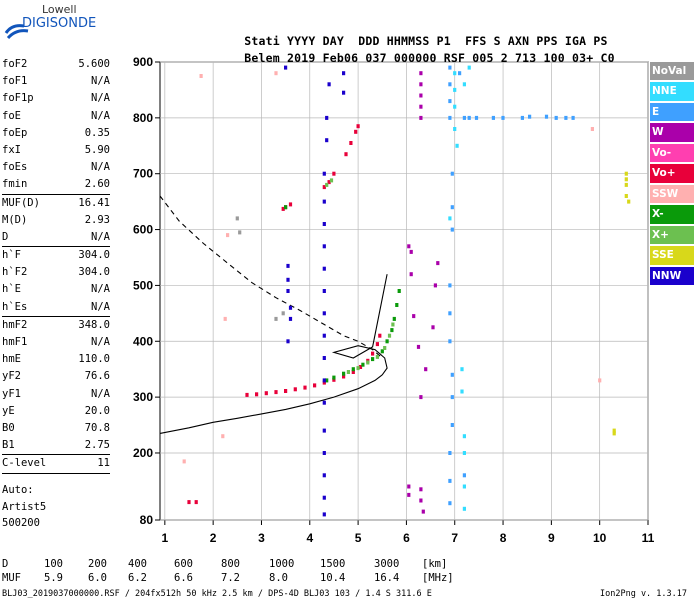 The width and height of the screenshot is (700, 600). What do you see at coordinates (672, 255) in the screenshot?
I see `legend-item: SSE` at bounding box center [672, 255].